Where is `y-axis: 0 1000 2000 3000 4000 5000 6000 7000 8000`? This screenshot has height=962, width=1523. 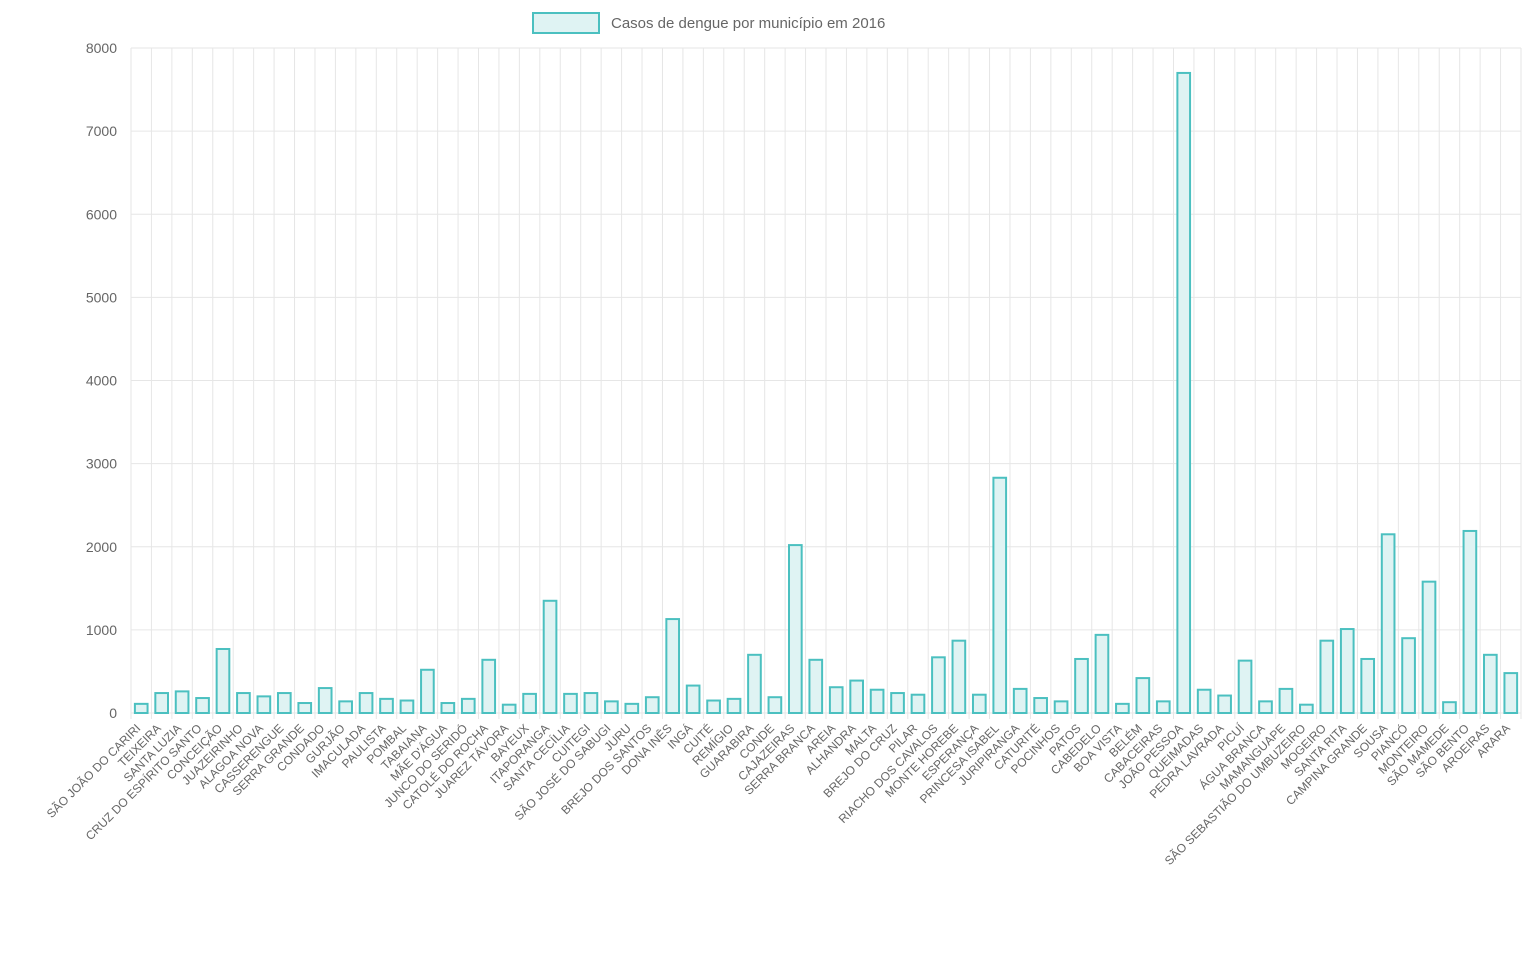
y-axis: 0 1000 2000 3000 4000 5000 6000 7000 8000 is located at coordinates (101, 380).